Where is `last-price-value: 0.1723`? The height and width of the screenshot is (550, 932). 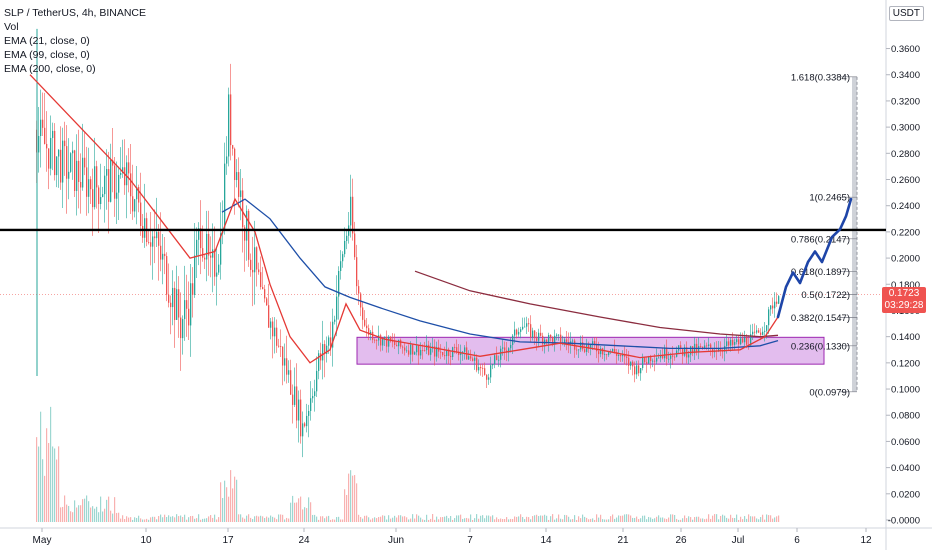
last-price-value: 0.1723 is located at coordinates (904, 294).